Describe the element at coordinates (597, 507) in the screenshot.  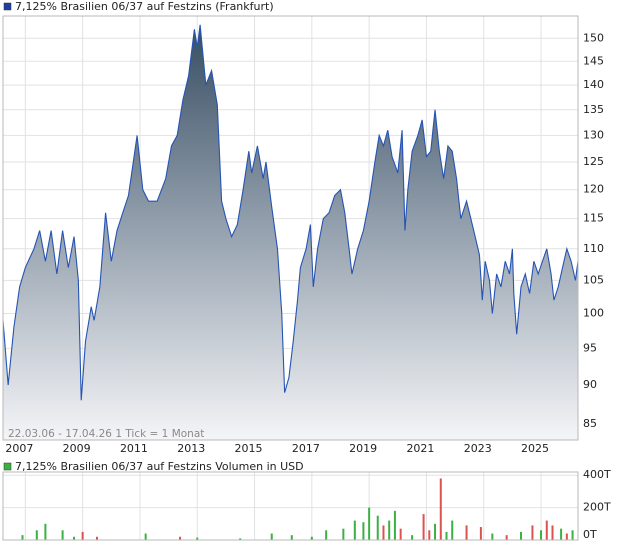
I see `y-tick-label: 200T` at that location.